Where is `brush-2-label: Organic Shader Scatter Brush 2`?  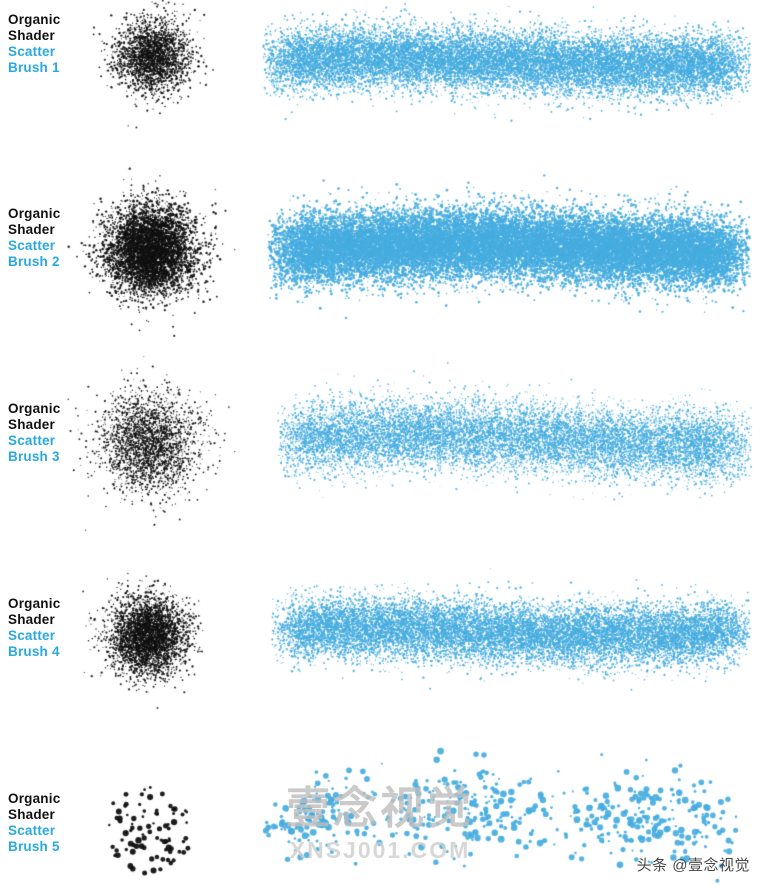
brush-2-label: Organic Shader Scatter Brush 2 is located at coordinates (34, 238).